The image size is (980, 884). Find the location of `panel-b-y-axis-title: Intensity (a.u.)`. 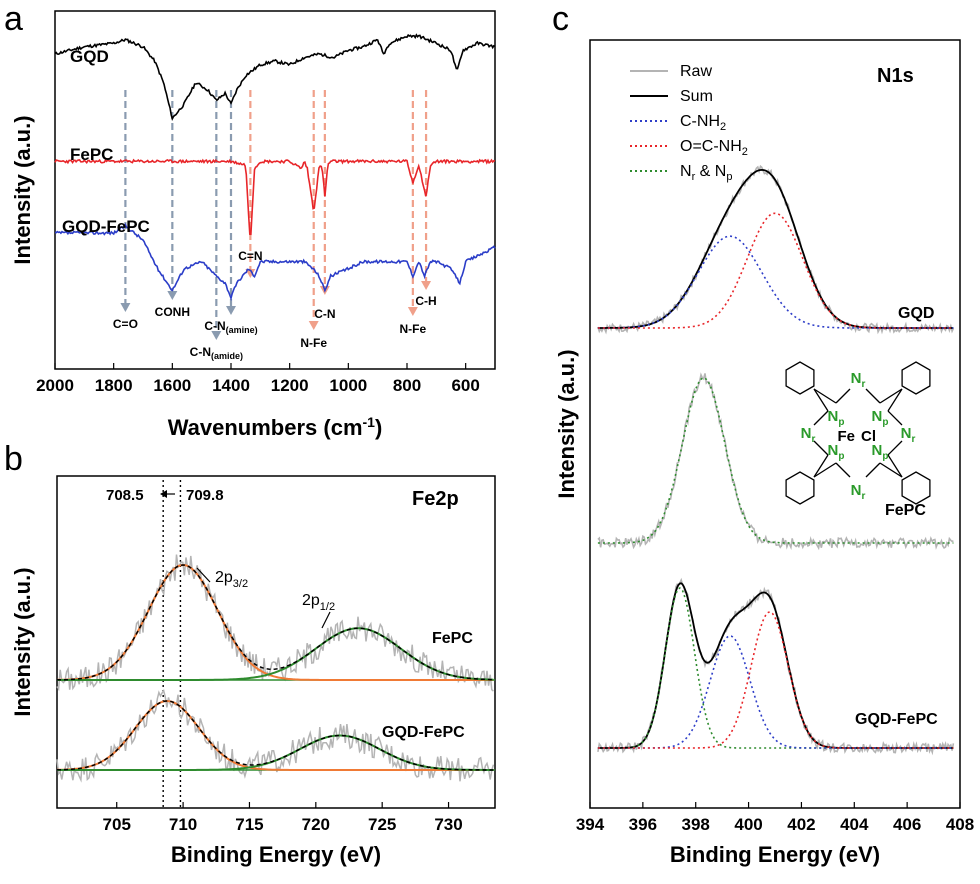

panel-b-y-axis-title: Intensity (a.u.) is located at coordinates (22, 641).